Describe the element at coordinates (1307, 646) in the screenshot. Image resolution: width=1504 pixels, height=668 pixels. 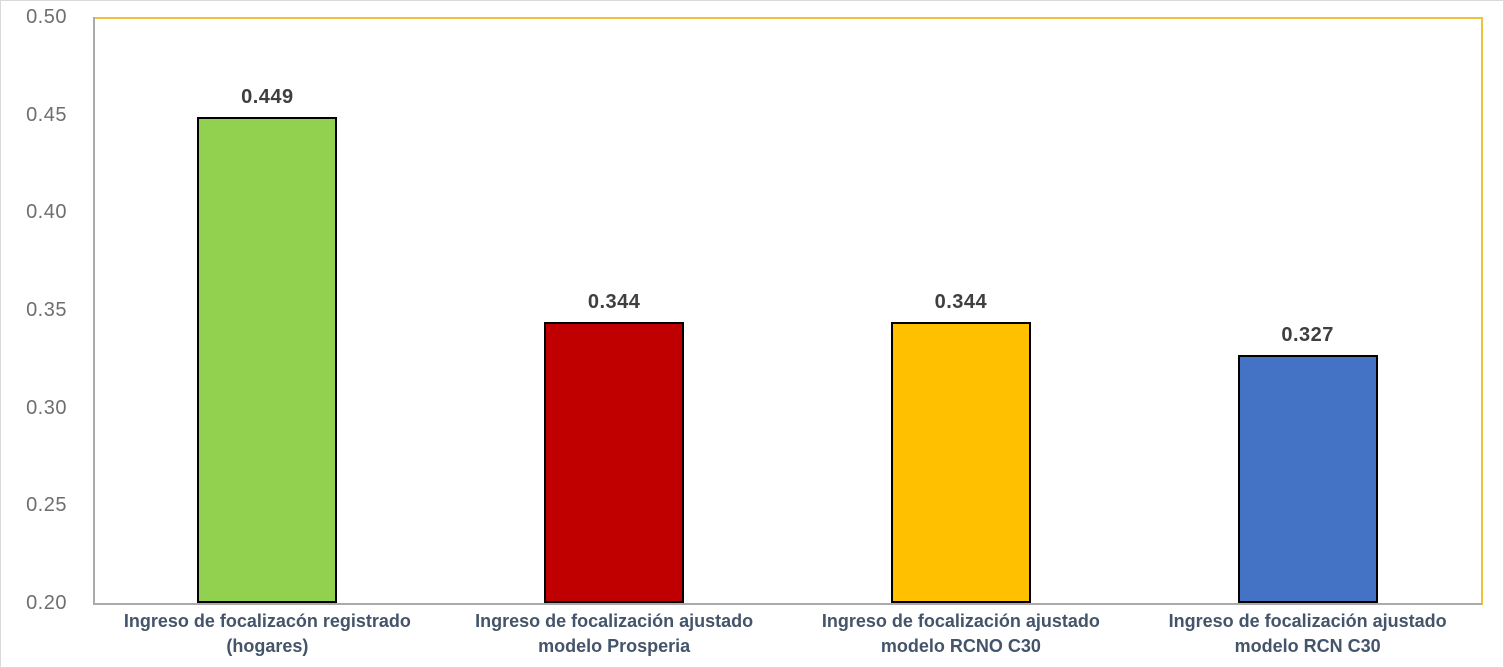
I see `x-axis-category-label-line: modelo RCN C30` at that location.